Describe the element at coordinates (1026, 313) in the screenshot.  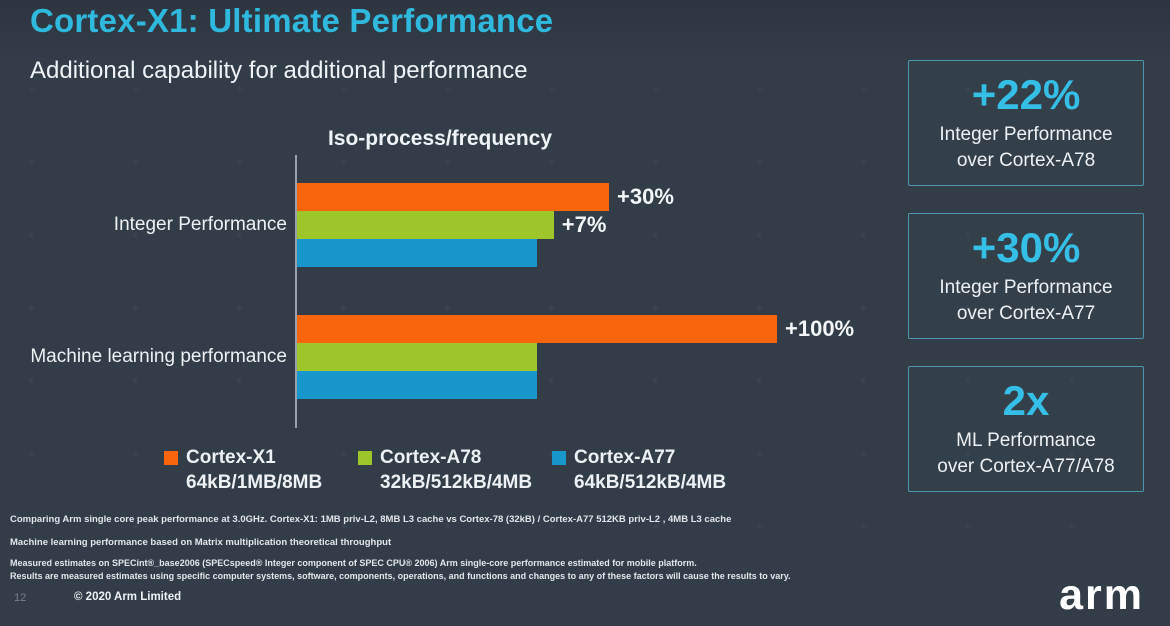
I see `highlight-caption-line2: over Cortex-A77` at that location.